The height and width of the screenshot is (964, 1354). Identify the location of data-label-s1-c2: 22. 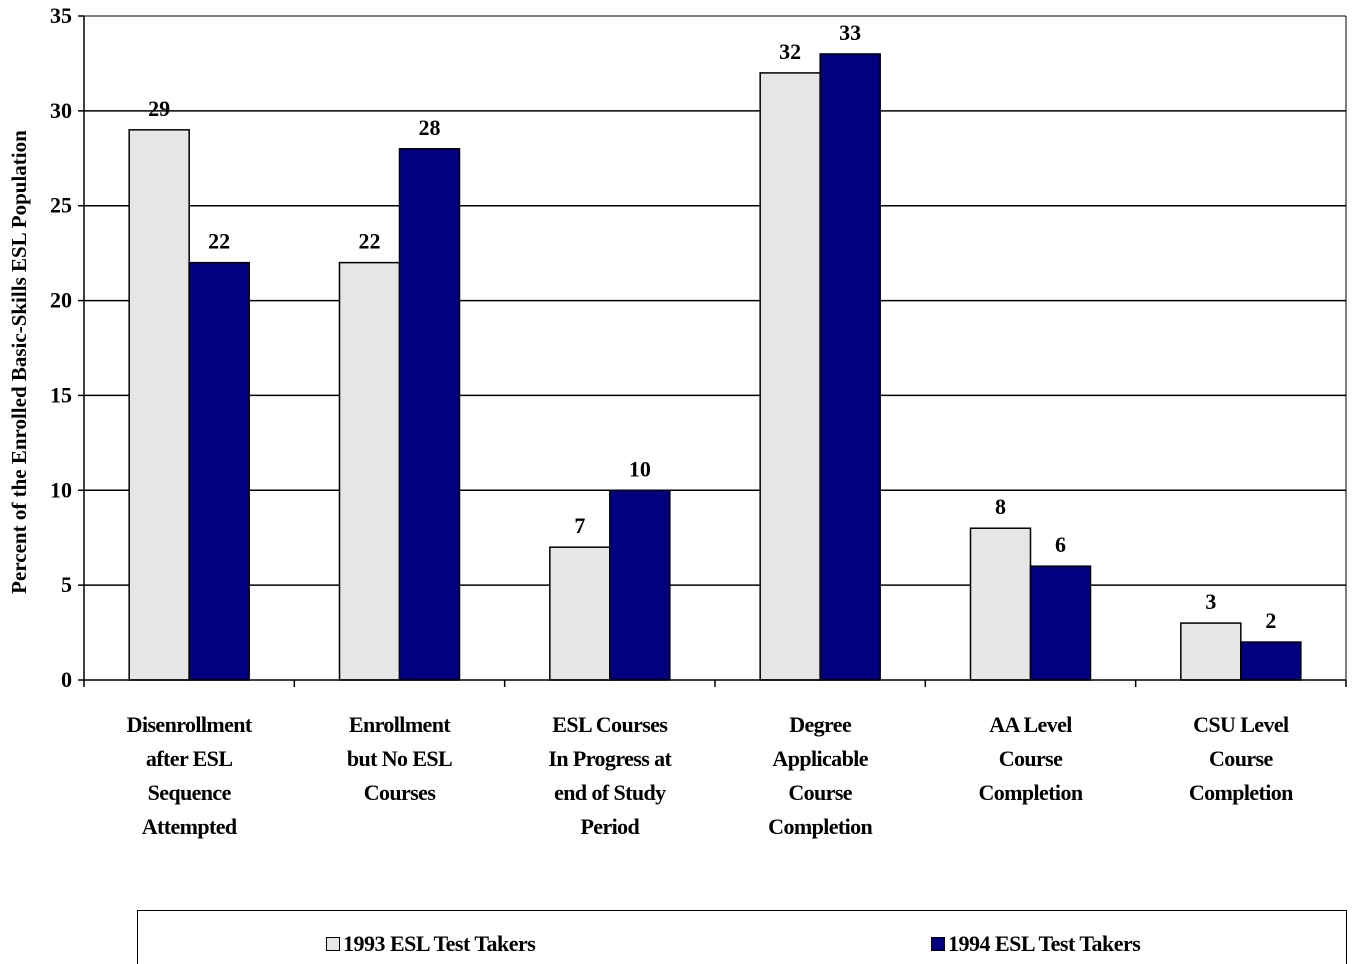
(370, 241).